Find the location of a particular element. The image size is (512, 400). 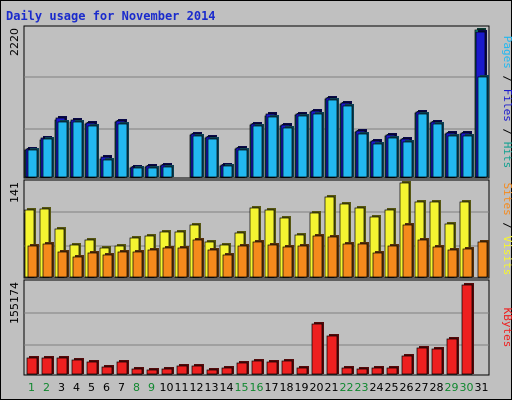

x-tick-day-31: 31 is located at coordinates (482, 387).